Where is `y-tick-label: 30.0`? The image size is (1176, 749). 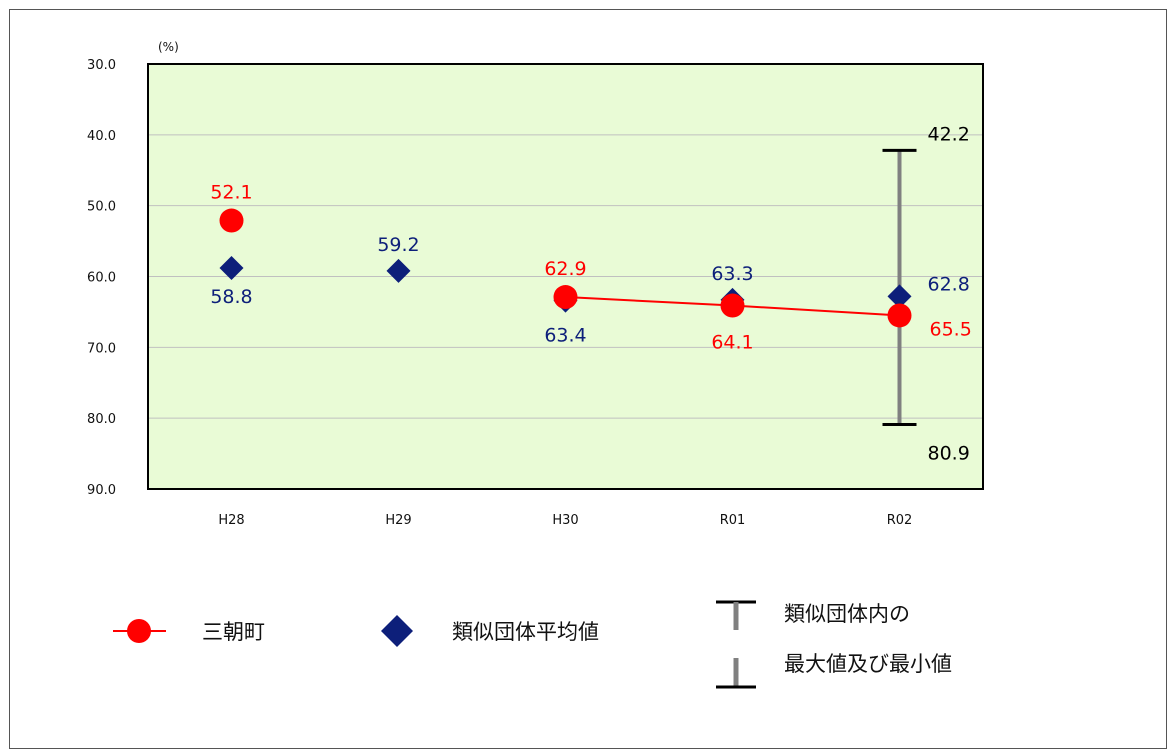 y-tick-label: 30.0 is located at coordinates (101, 65).